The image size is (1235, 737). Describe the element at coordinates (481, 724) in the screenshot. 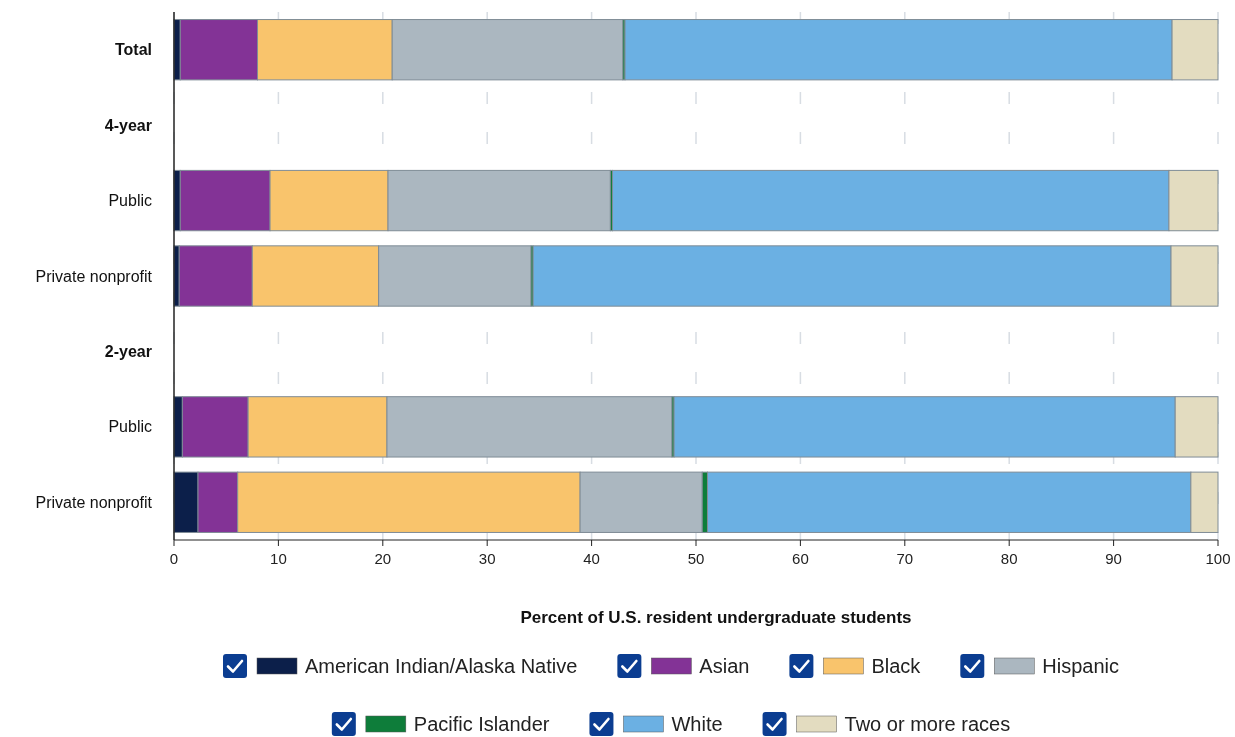

I see `legend-label: Pacific Islander` at that location.